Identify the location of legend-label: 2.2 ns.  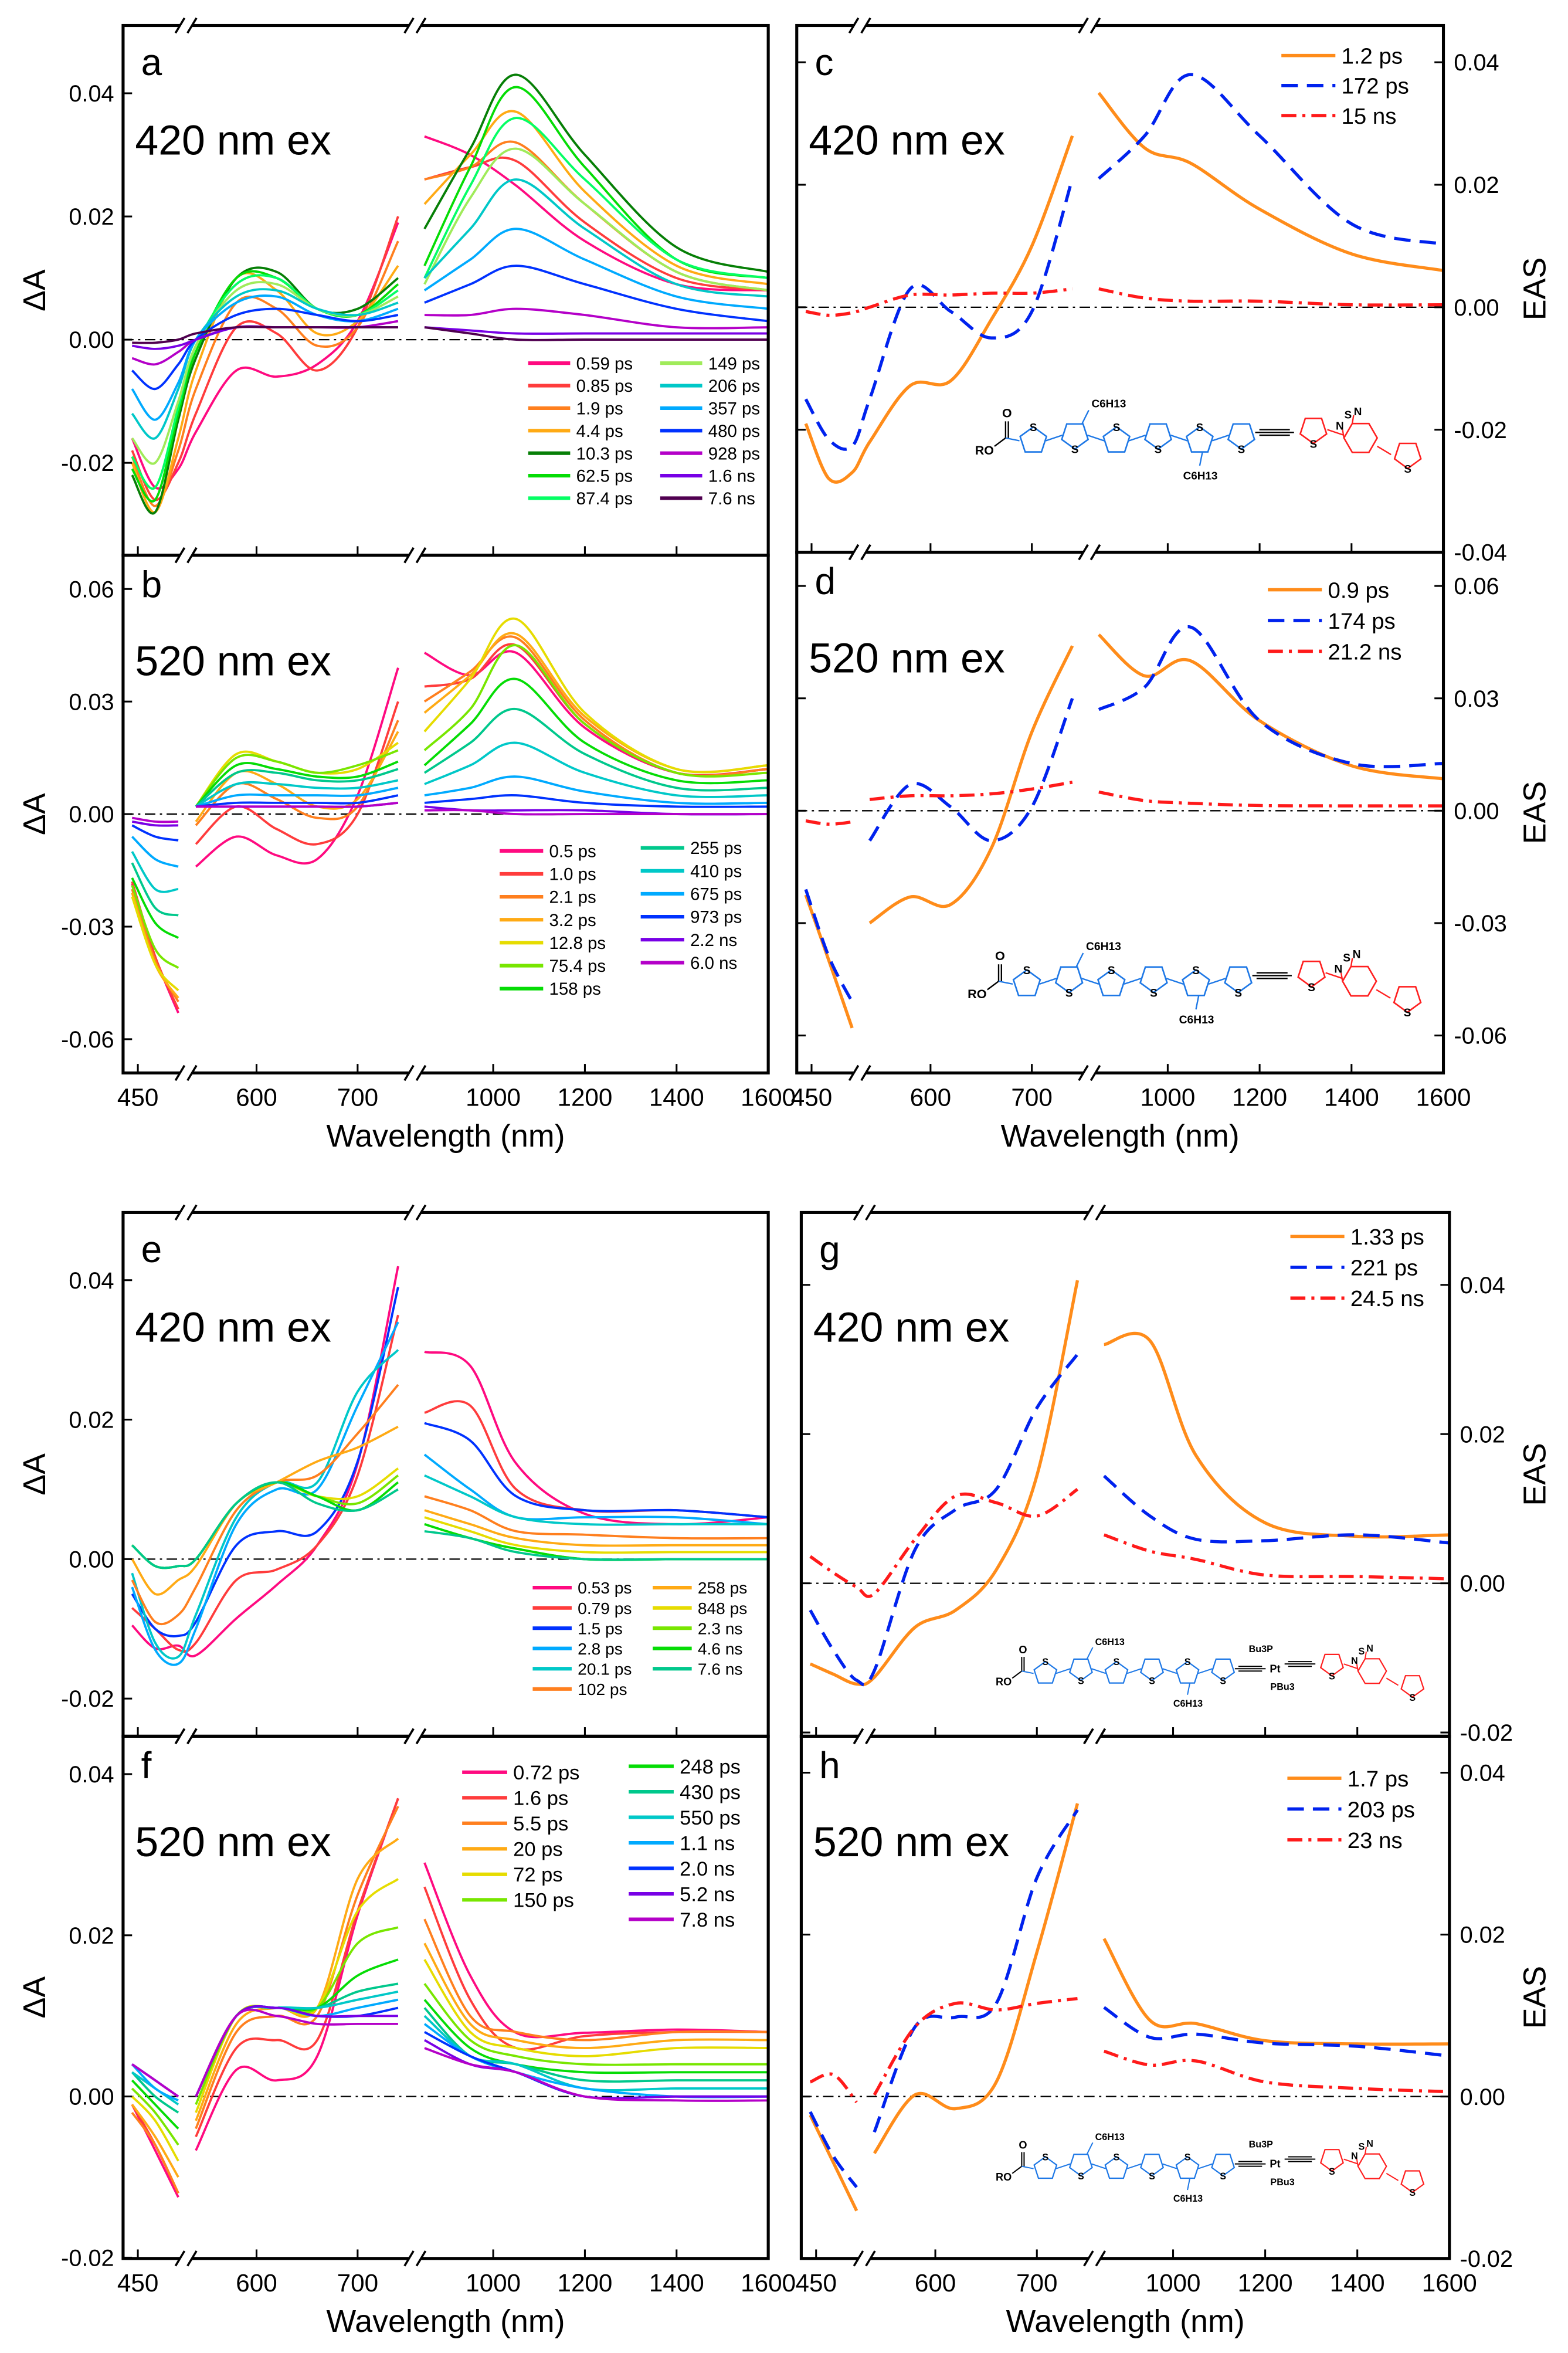
(713, 940).